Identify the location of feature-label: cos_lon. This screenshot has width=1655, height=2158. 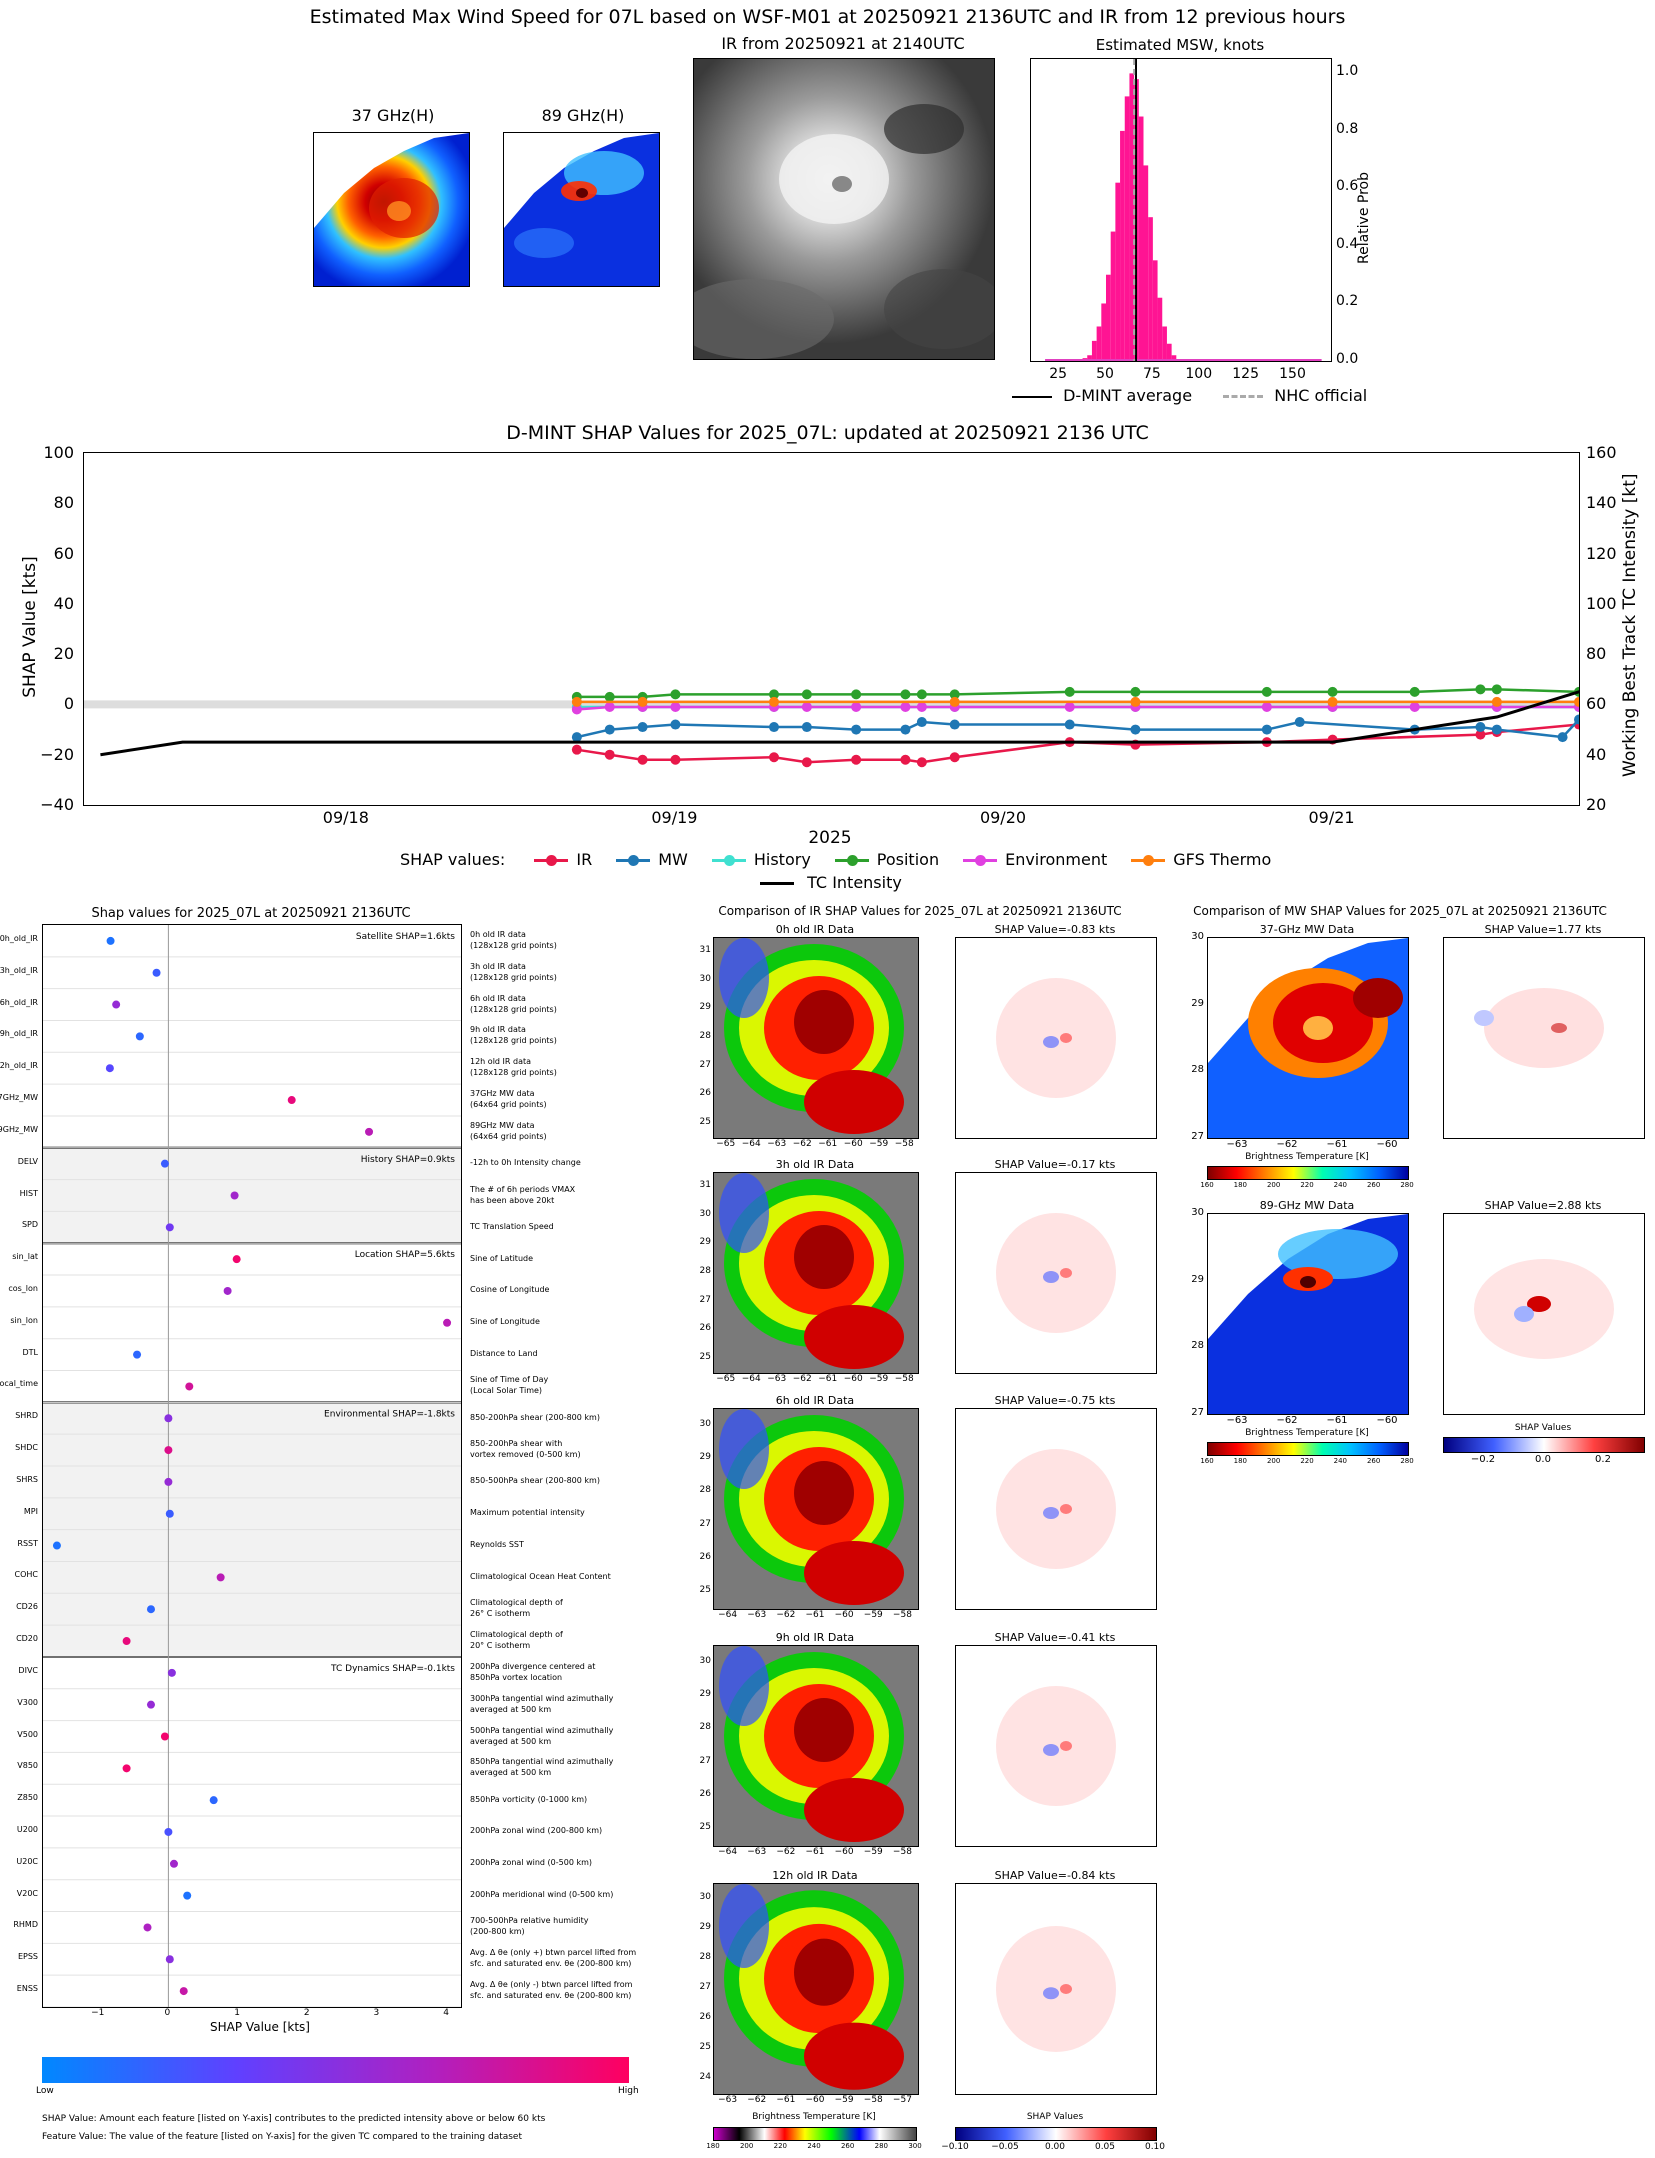
(23, 1288).